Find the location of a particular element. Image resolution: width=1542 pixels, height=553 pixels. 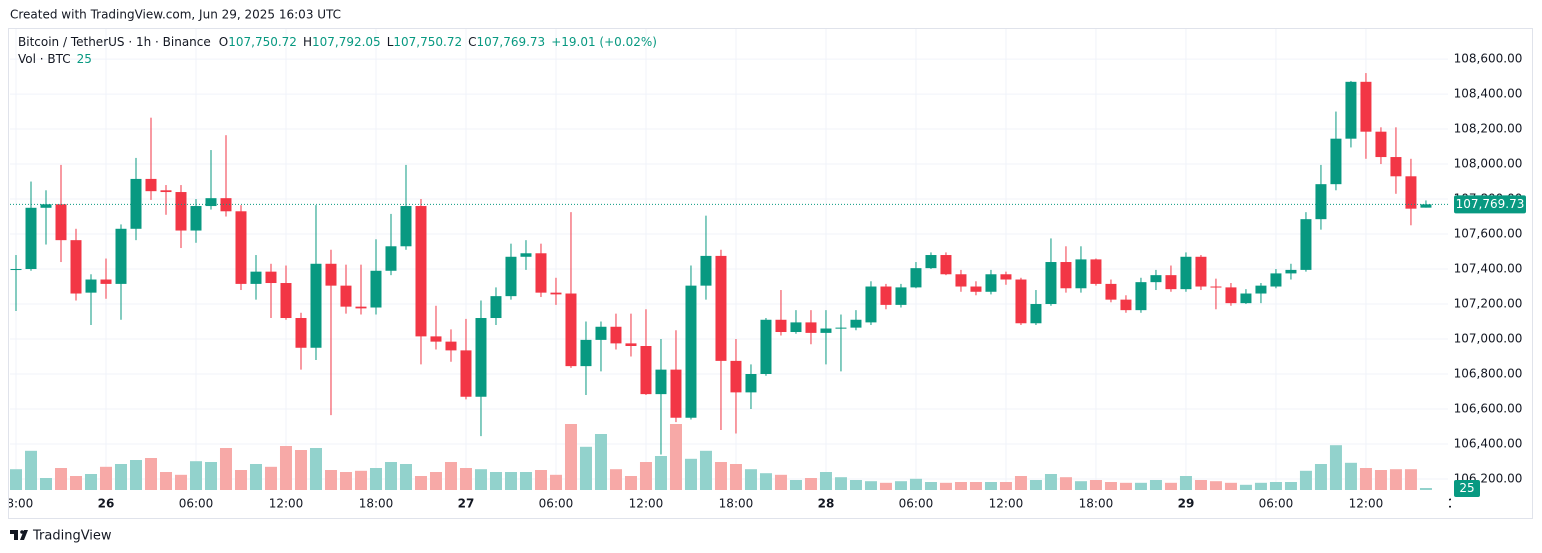

volume-value: 25 is located at coordinates (84, 59).